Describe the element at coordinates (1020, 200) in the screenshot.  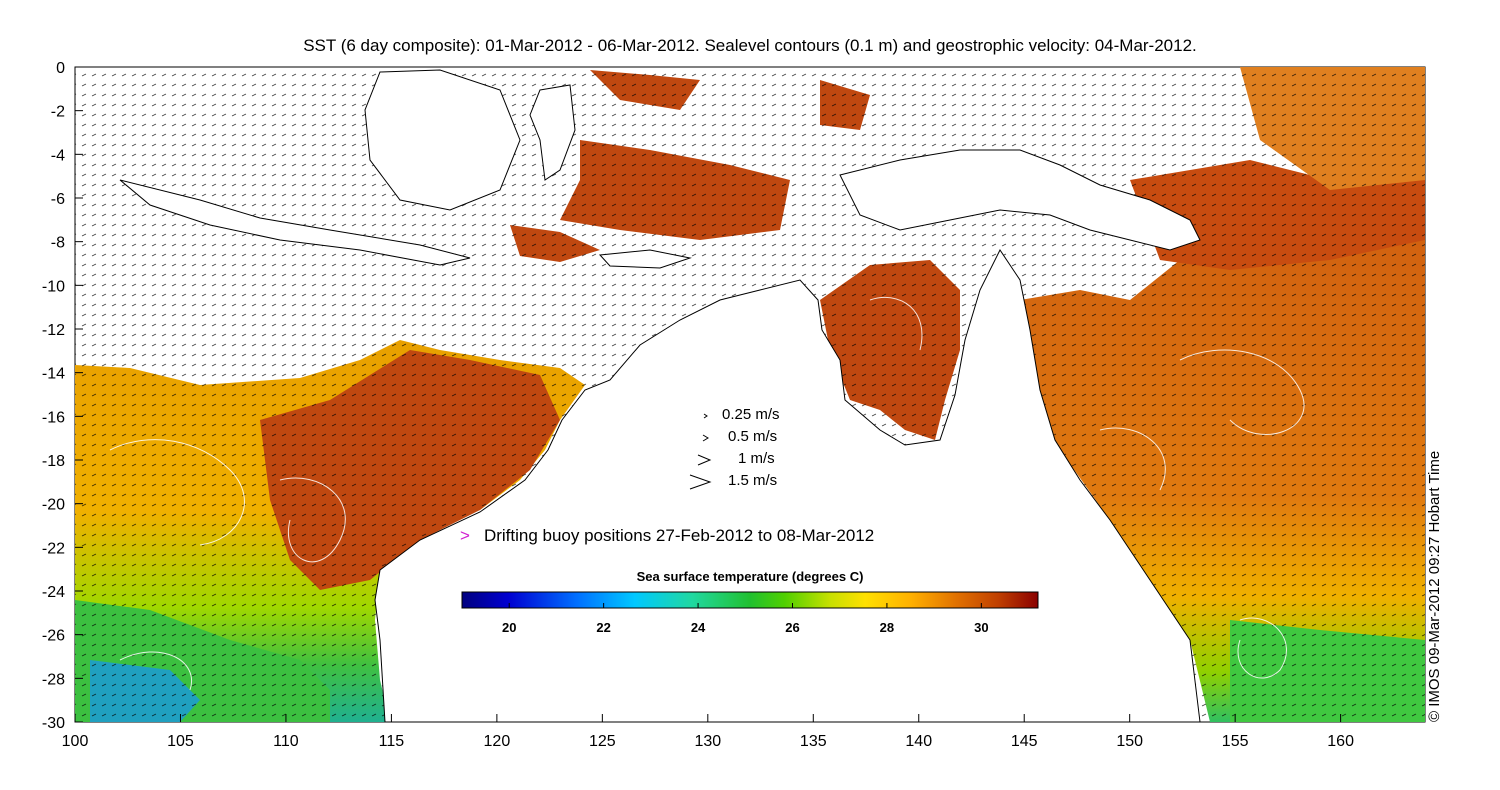
I see `new-guinea` at that location.